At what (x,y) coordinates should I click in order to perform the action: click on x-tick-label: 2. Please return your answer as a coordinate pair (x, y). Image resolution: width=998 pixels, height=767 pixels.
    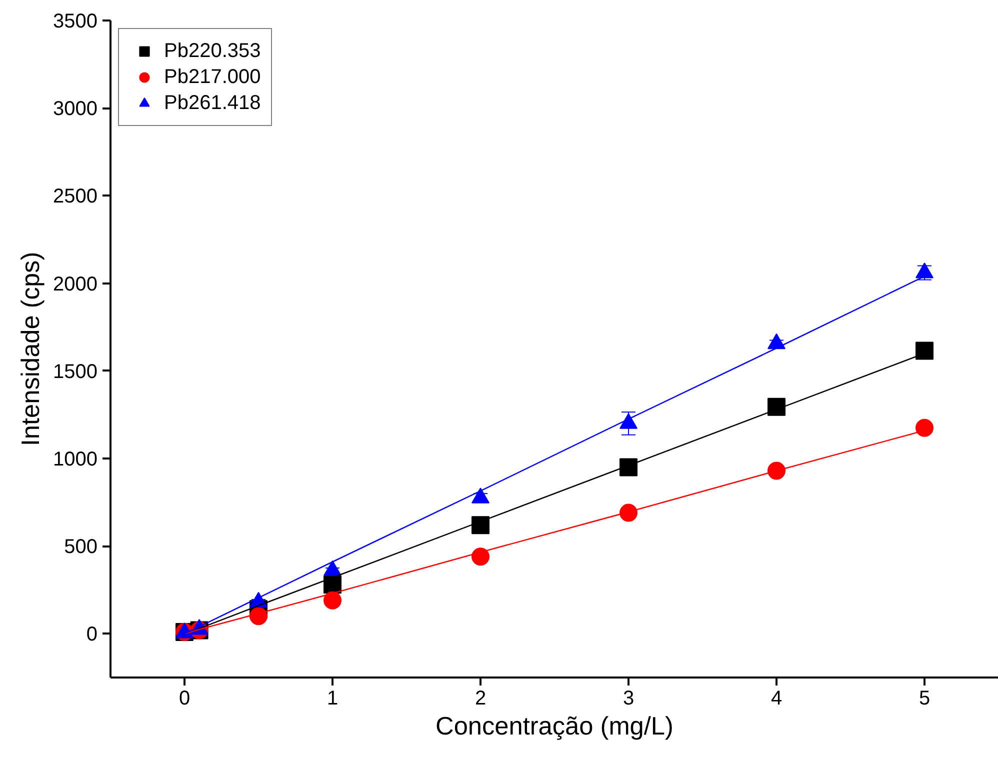
    Looking at the image, I should click on (480, 699).